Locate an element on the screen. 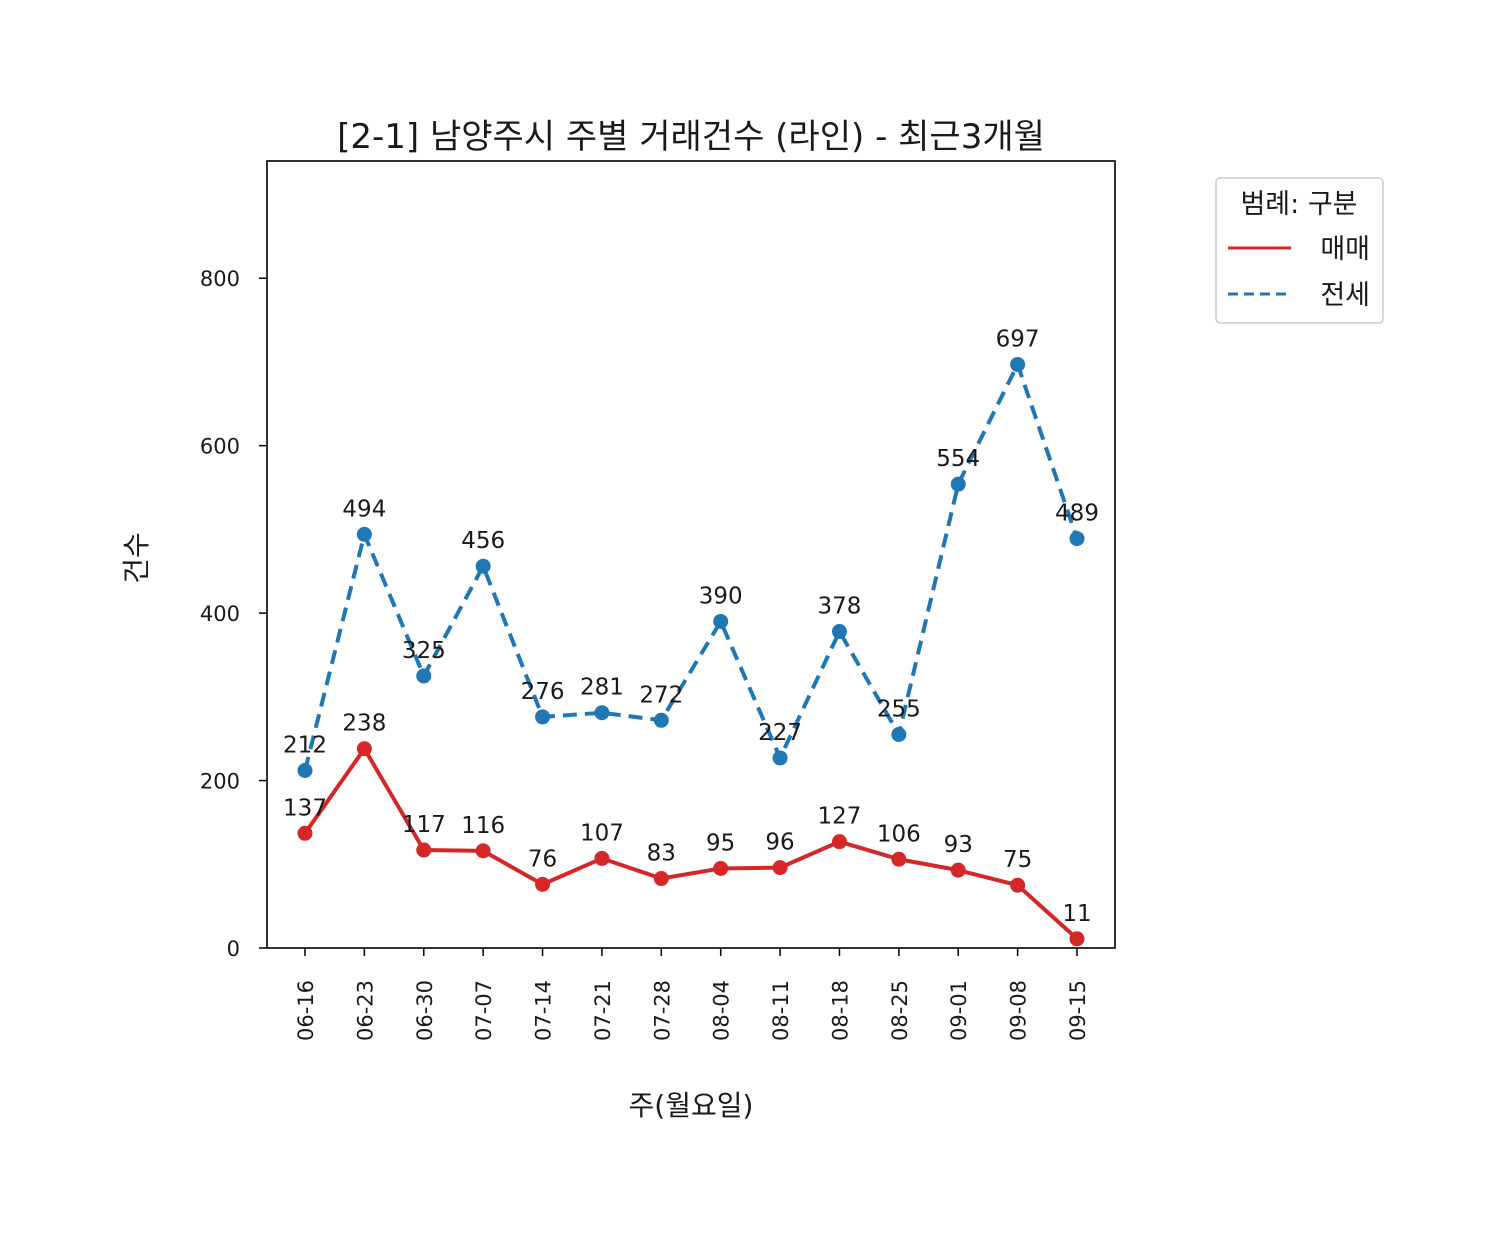 This screenshot has height=1242, width=1503. x-tick-label: 08-18 is located at coordinates (840, 1010).